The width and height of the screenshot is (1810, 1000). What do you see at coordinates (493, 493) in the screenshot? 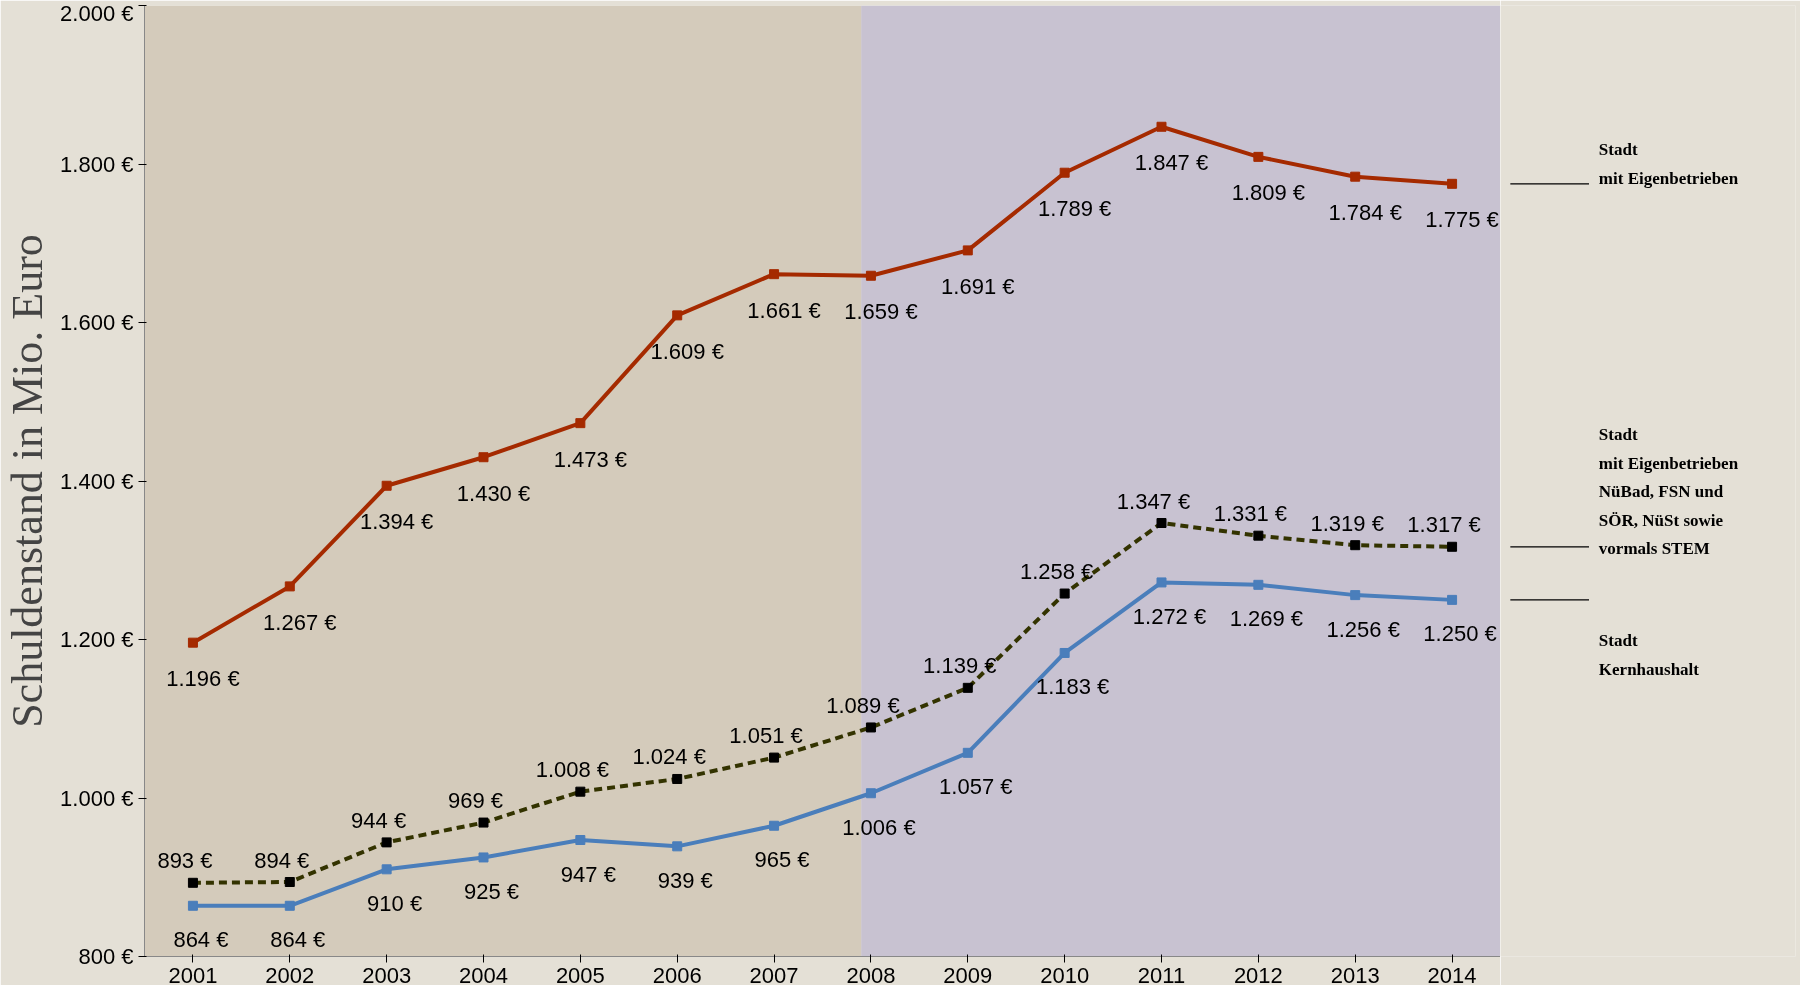
I see `data-label: 1.430 €` at bounding box center [493, 493].